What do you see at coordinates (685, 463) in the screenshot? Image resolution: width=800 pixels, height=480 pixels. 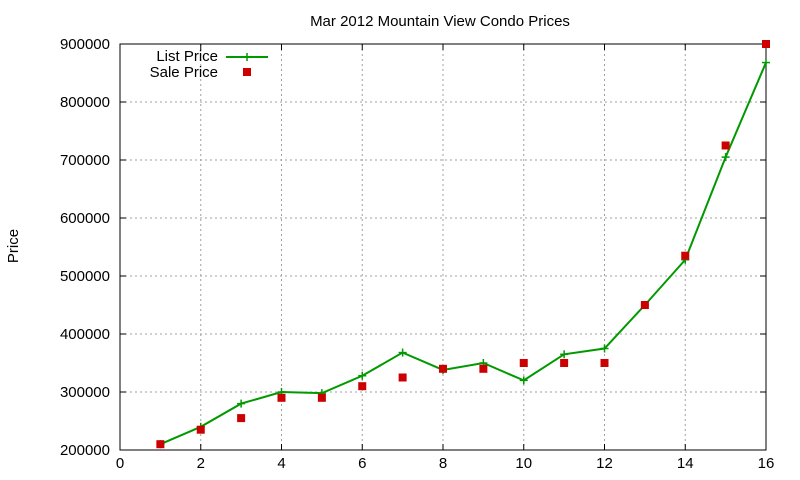 I see `x-tick-label: 14` at bounding box center [685, 463].